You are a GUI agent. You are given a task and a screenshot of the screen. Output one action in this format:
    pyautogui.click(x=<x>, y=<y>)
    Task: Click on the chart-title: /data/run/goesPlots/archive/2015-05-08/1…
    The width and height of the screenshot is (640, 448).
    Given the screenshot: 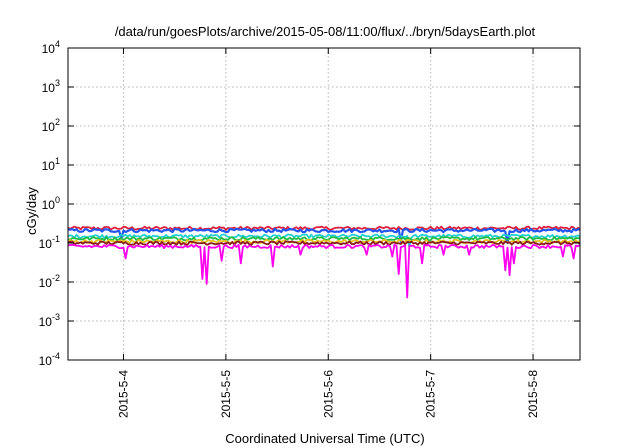 What is the action you would take?
    pyautogui.click(x=325, y=31)
    